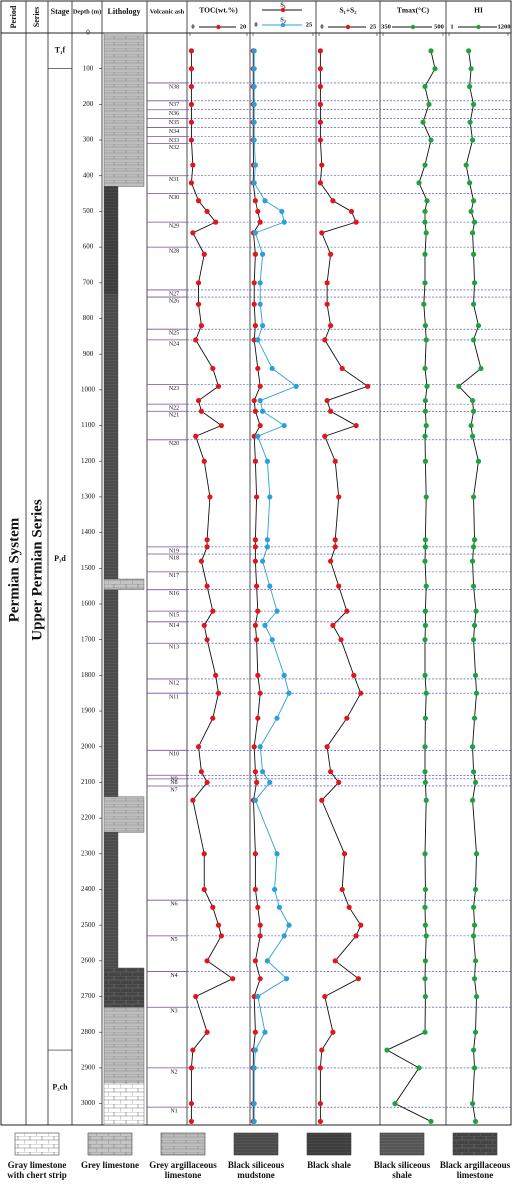 The height and width of the screenshot is (1196, 512). What do you see at coordinates (173, 783) in the screenshot?
I see `ash-label: N8` at bounding box center [173, 783].